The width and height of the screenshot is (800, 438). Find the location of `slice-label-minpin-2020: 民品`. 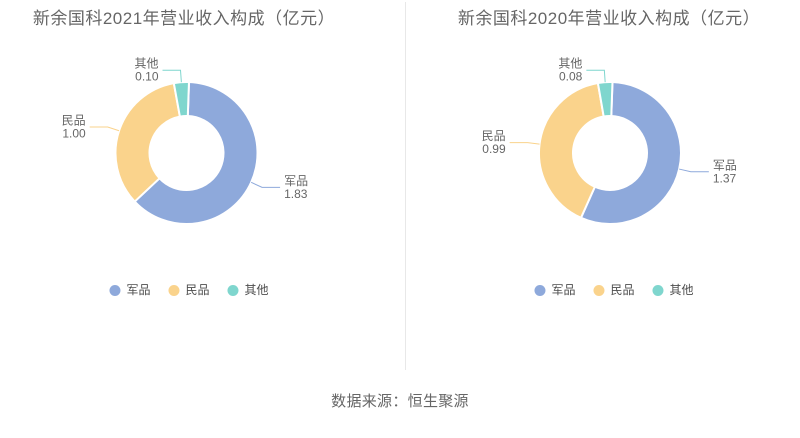

slice-label-minpin-2020: 民品 is located at coordinates (494, 136).